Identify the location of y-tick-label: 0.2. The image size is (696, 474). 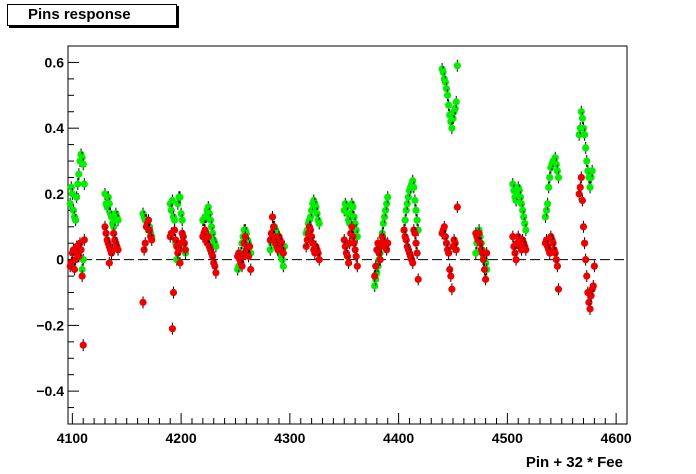
(55, 194).